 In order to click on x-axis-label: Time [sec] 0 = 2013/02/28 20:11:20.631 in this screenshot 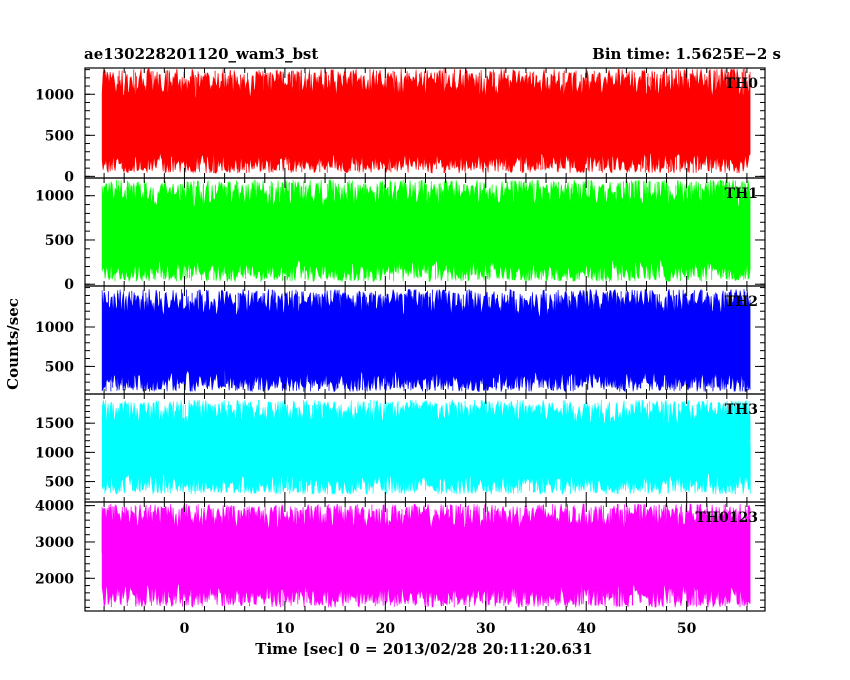, I will do `click(423, 649)`.